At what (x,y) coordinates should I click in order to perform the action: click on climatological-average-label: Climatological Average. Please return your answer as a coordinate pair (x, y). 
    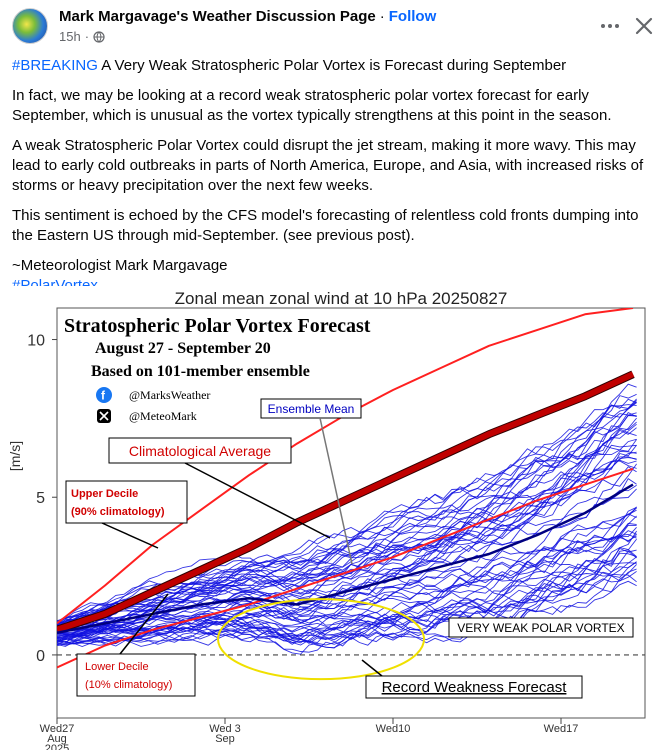
    Looking at the image, I should click on (200, 451).